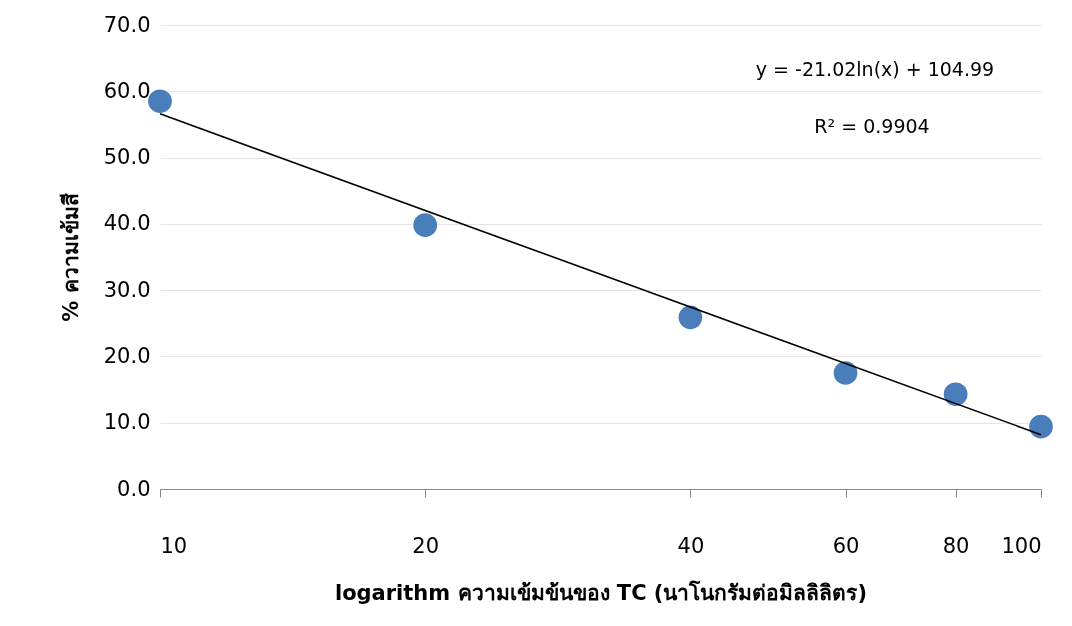  I want to click on x-tick-label: 20, so click(426, 545).